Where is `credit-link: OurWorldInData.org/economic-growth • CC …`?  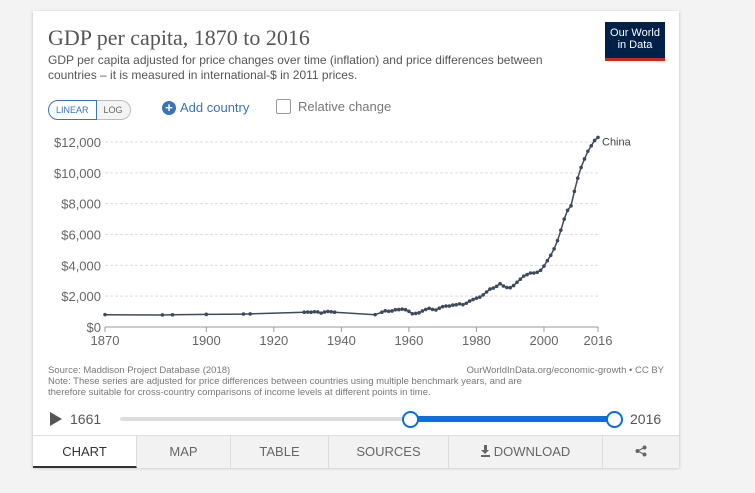 credit-link: OurWorldInData.org/economic-growth • CC … is located at coordinates (565, 370).